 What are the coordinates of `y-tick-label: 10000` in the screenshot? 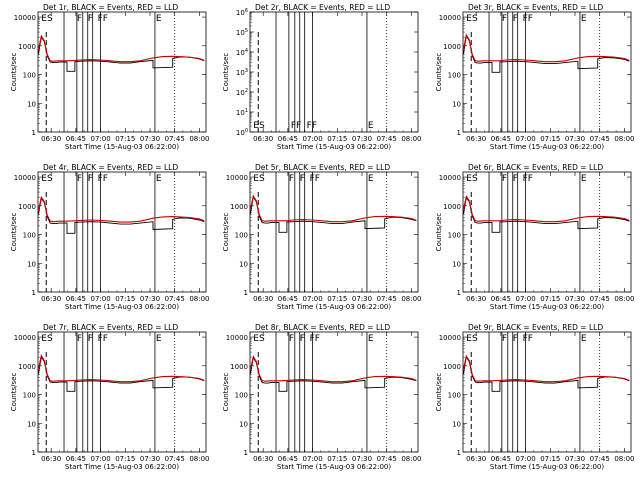 It's located at (237, 178).